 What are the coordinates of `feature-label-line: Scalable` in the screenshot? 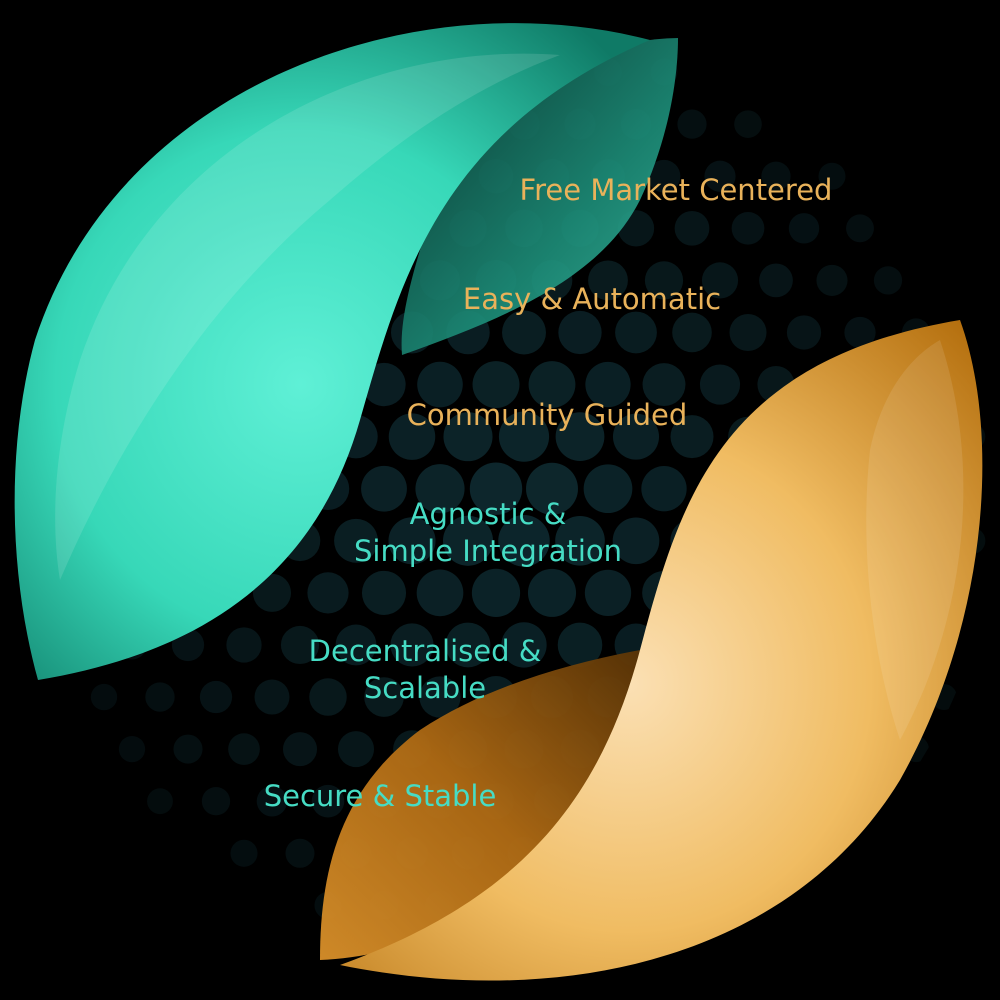 It's located at (425, 688).